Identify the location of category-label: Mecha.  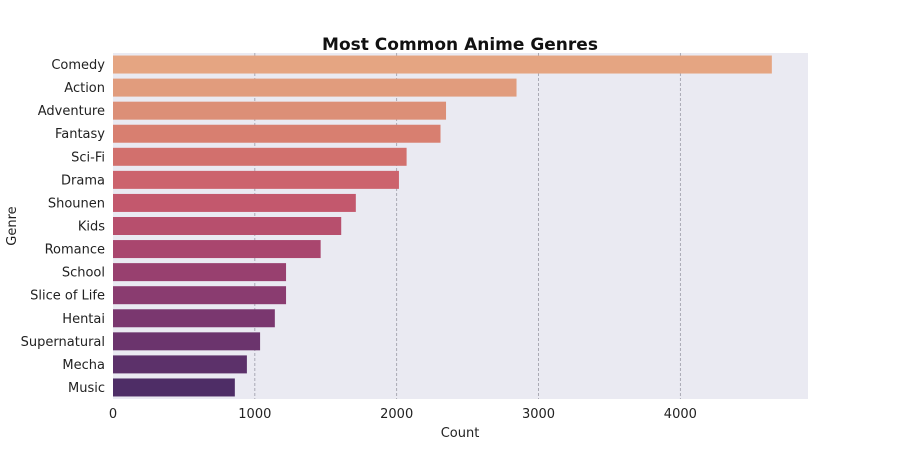
(83, 365).